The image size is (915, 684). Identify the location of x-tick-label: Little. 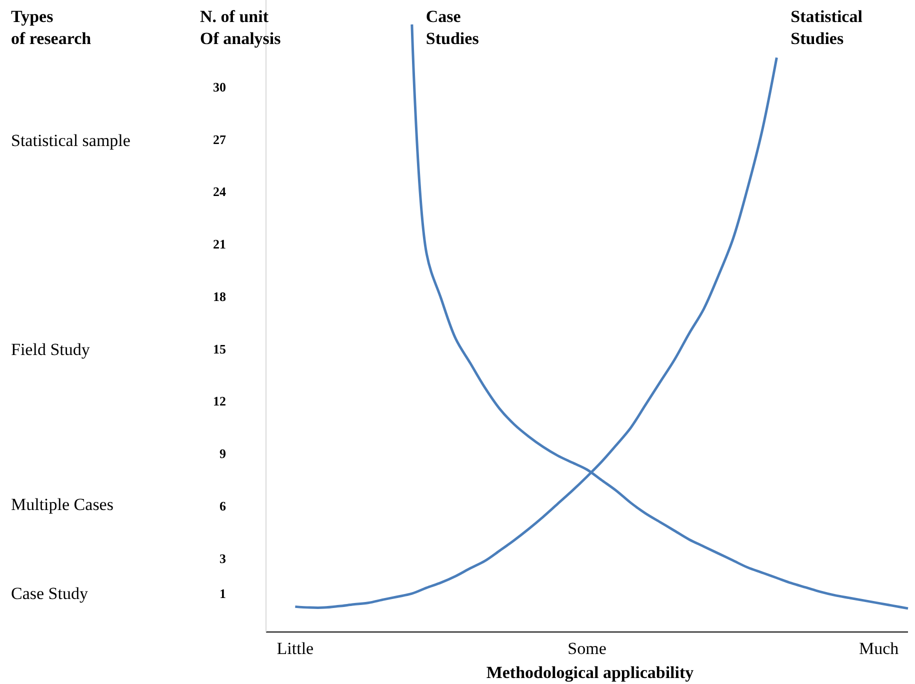
(295, 648).